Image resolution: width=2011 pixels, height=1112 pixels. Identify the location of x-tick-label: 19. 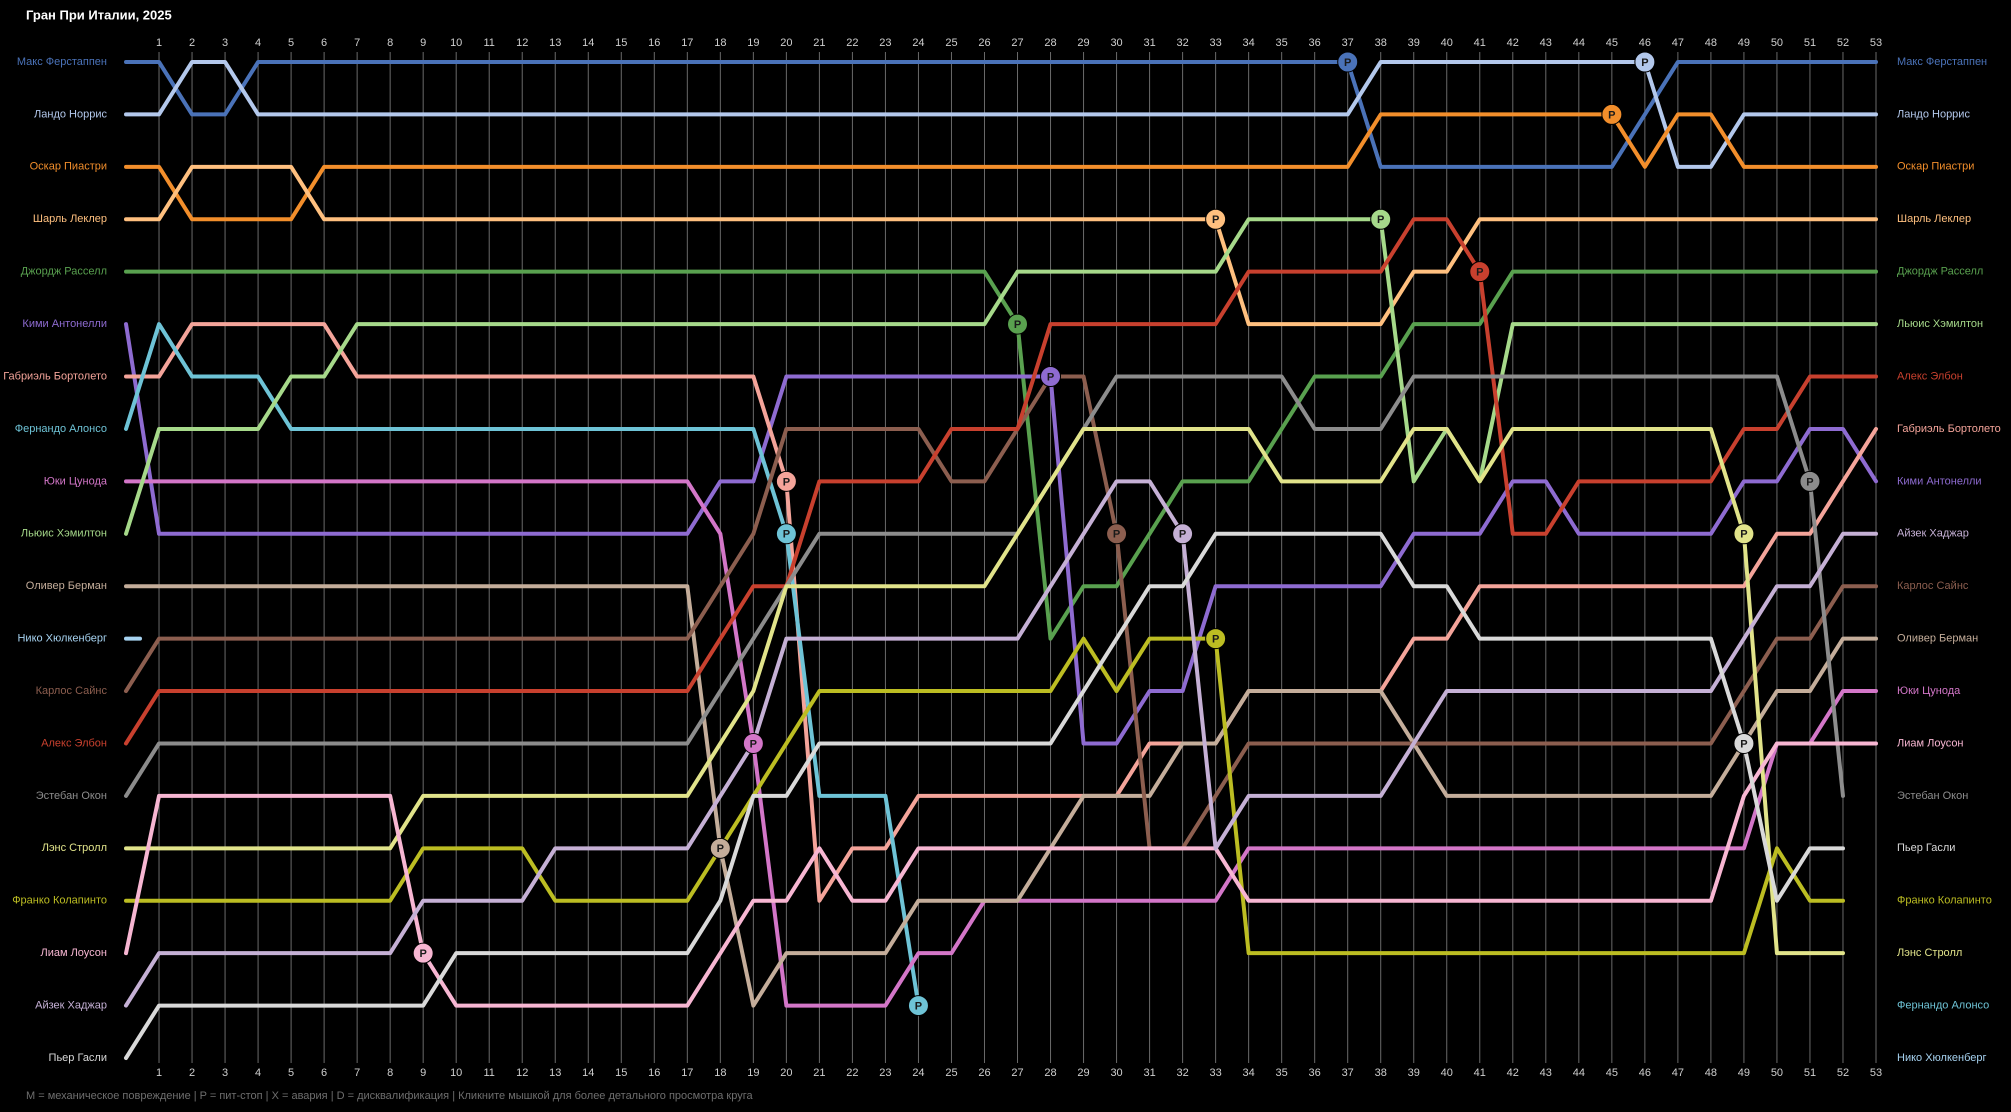
(753, 1073).